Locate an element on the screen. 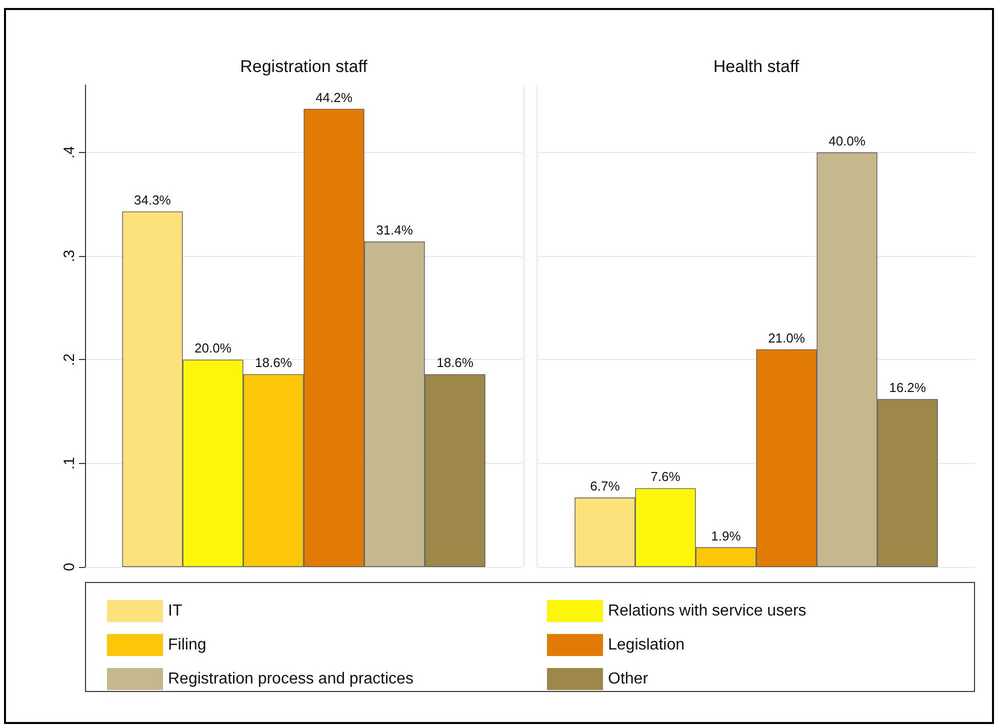 The width and height of the screenshot is (998, 728). legend-label: Other is located at coordinates (628, 679).